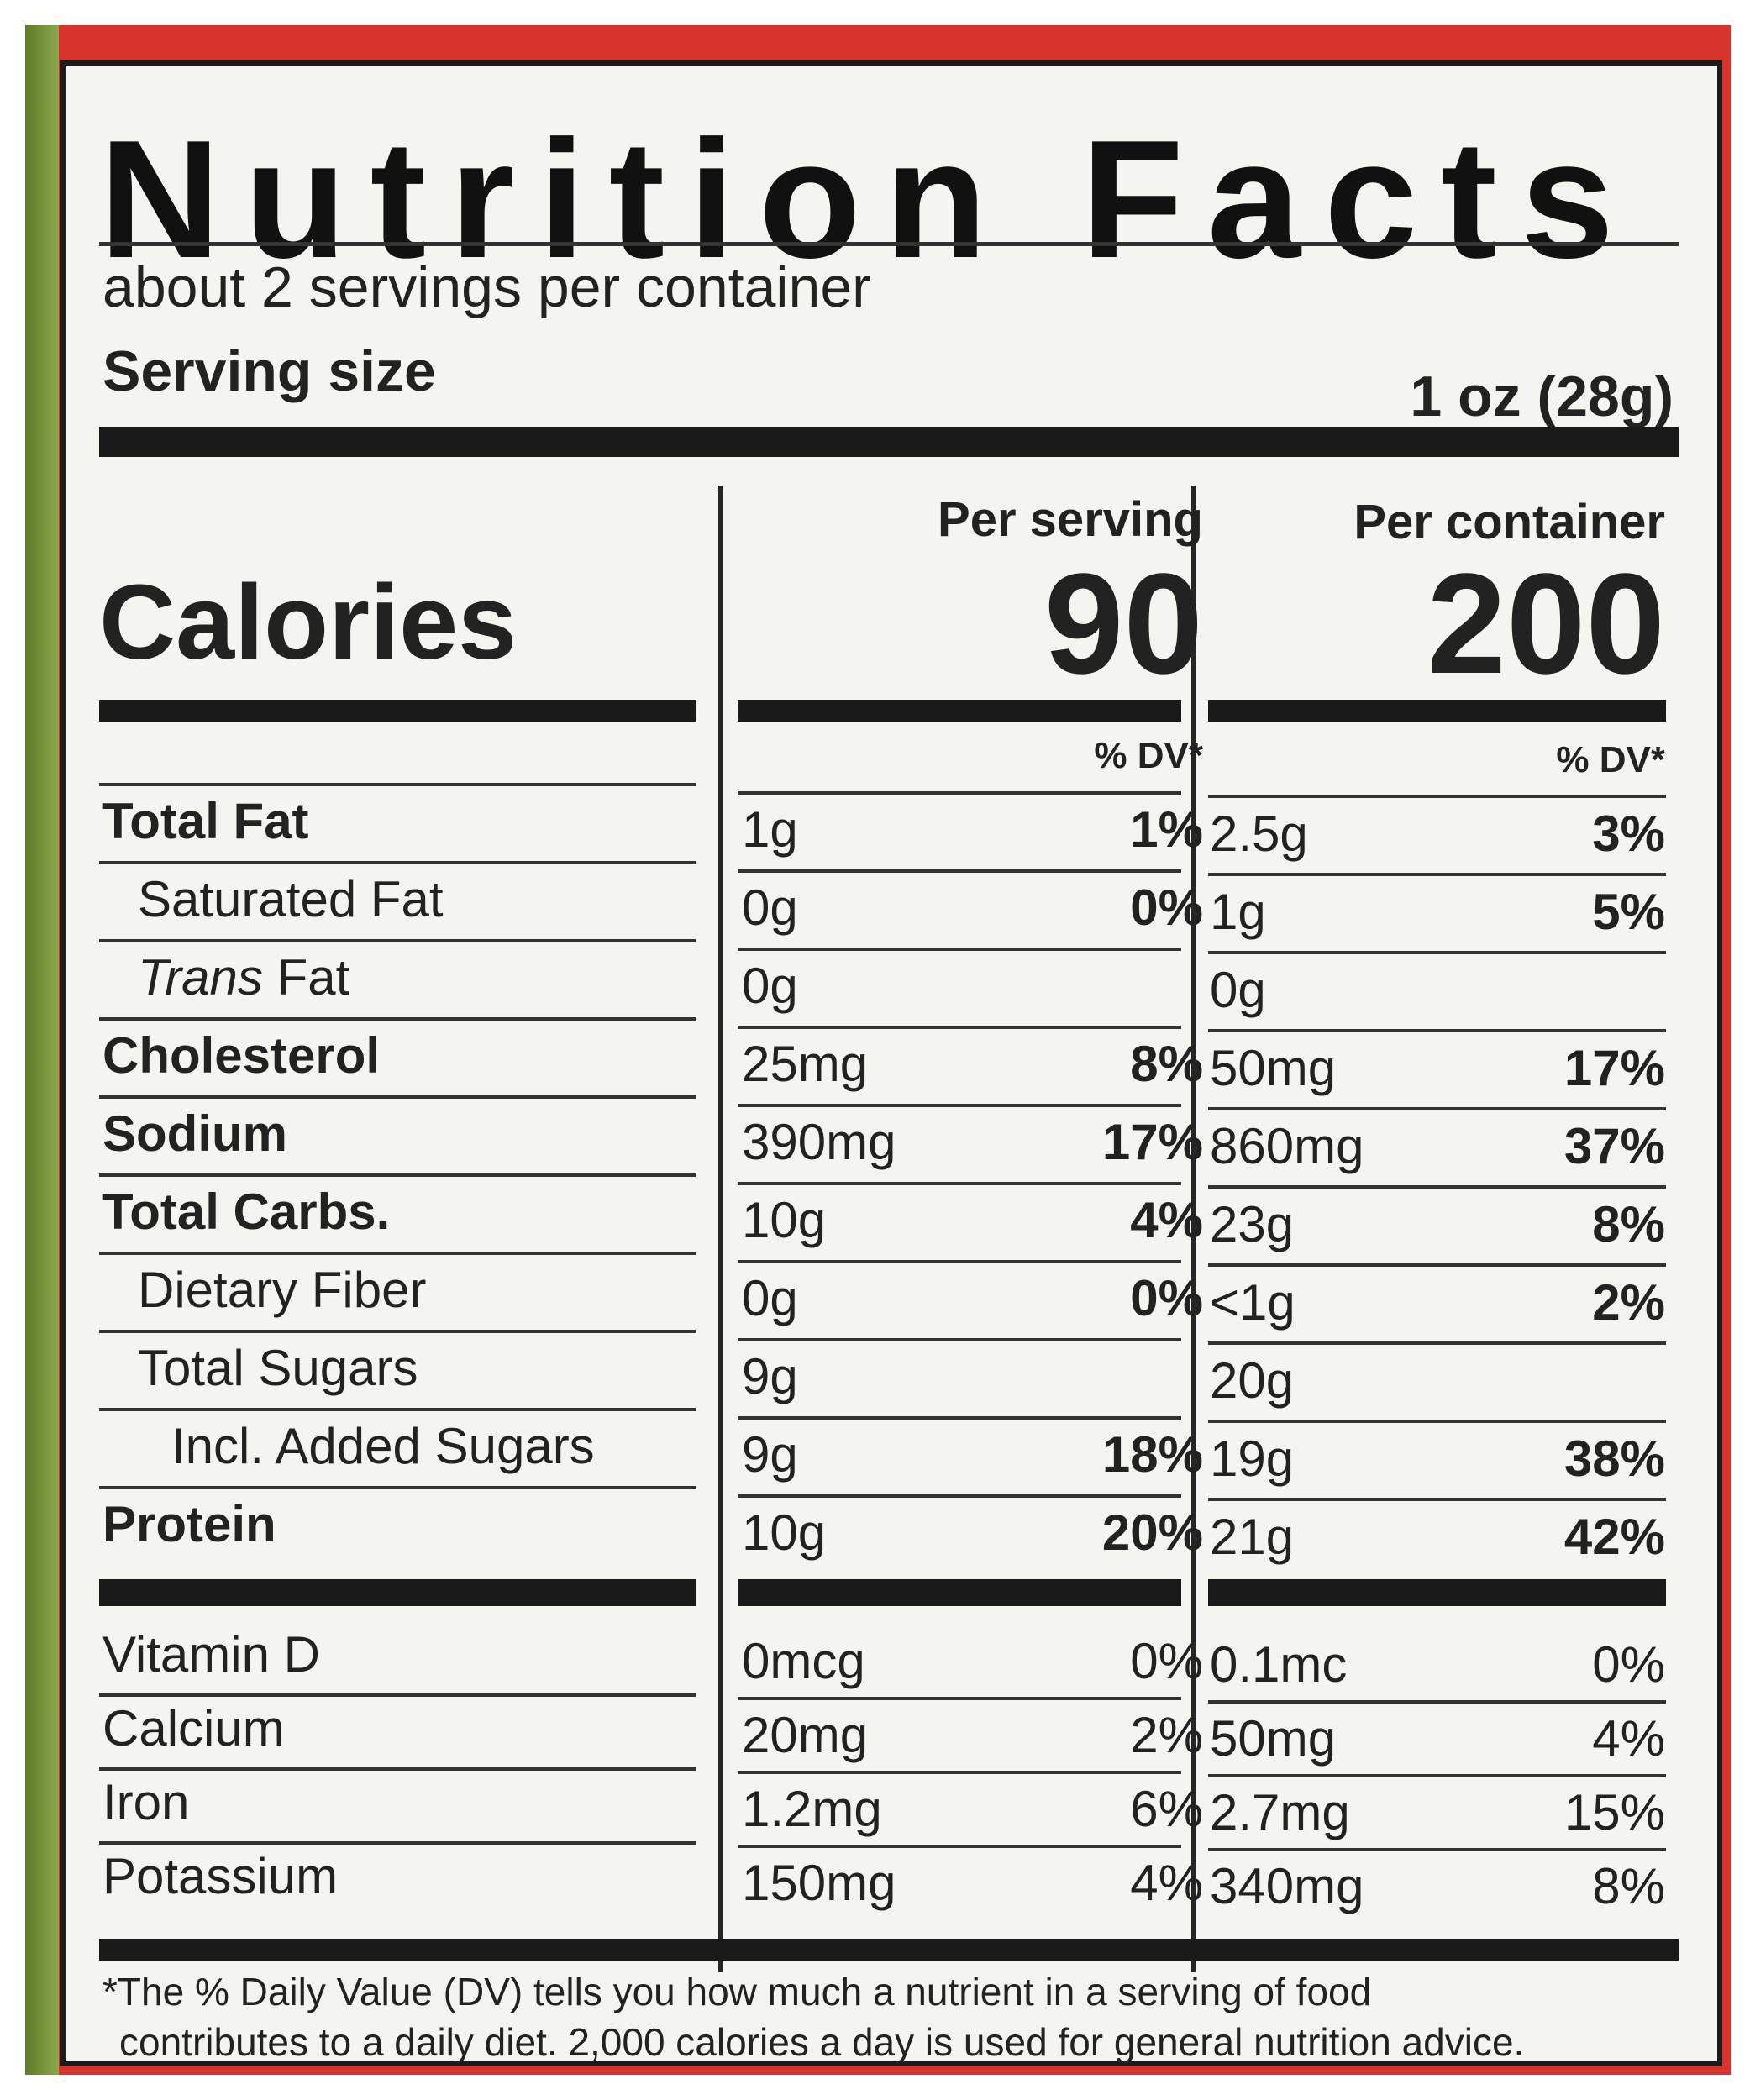 This screenshot has height=2100, width=1750. Describe the element at coordinates (242, 1055) in the screenshot. I see `nutrient-name: Cholesterol` at that location.